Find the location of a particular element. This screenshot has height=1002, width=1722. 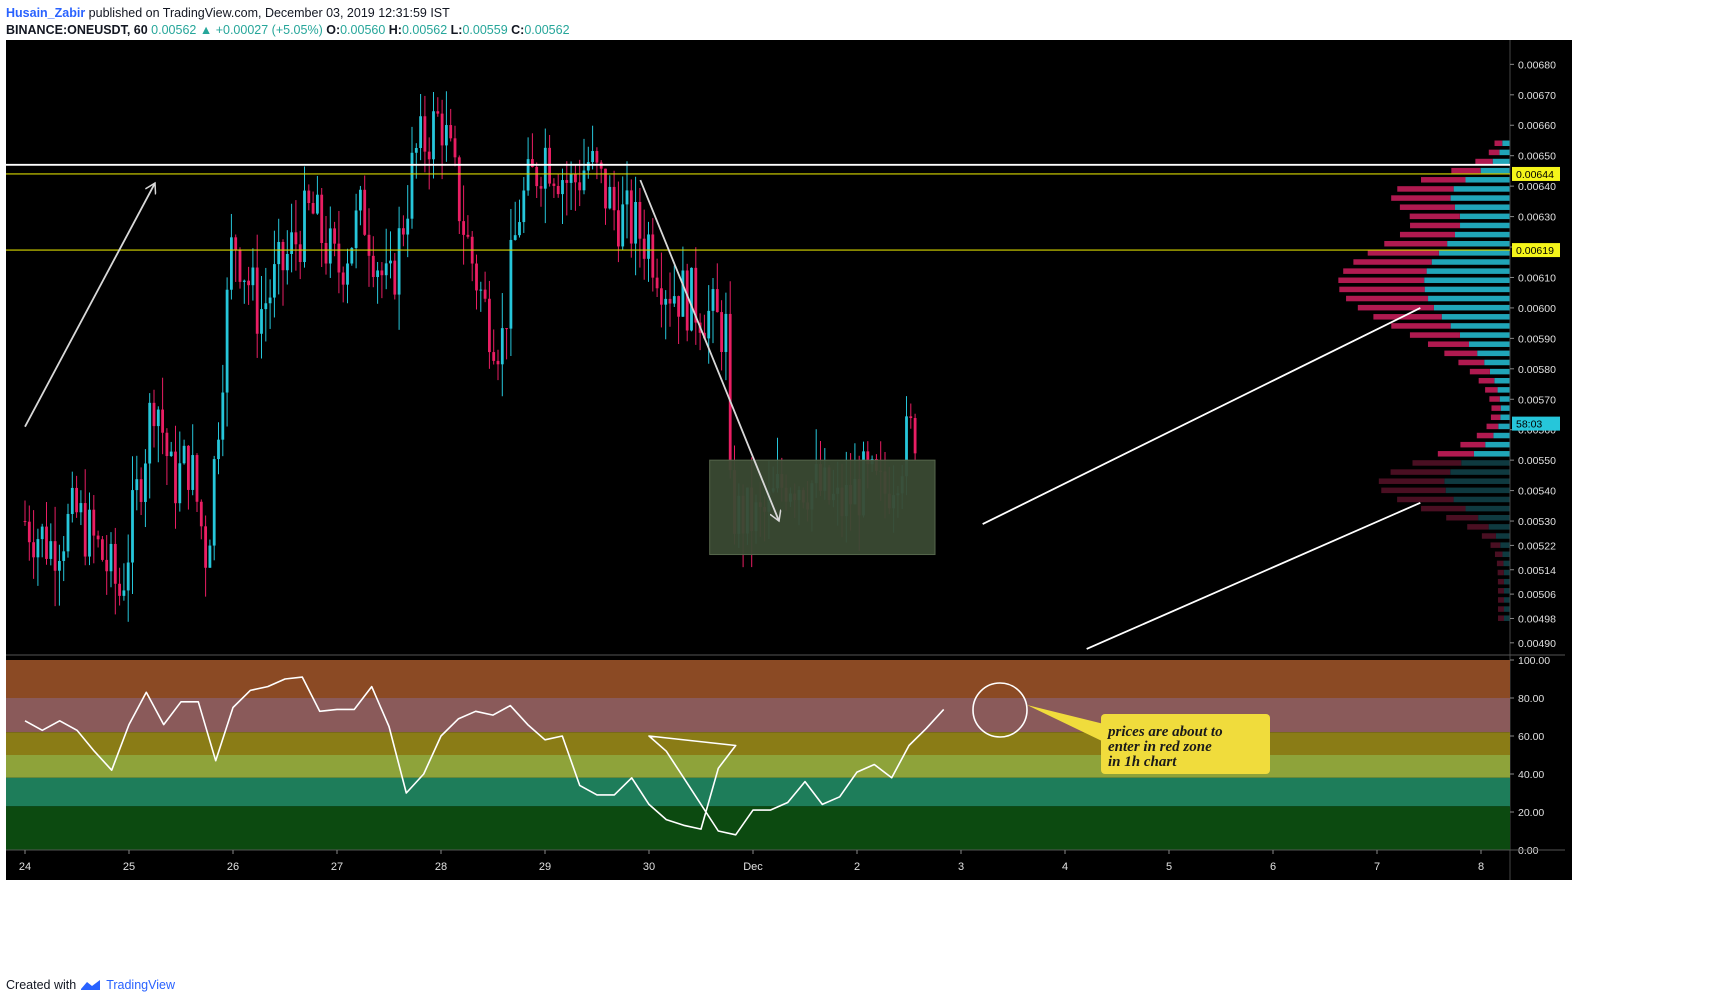

symbol-label: BINANCE:ONEUSDT, 60 is located at coordinates (77, 30).